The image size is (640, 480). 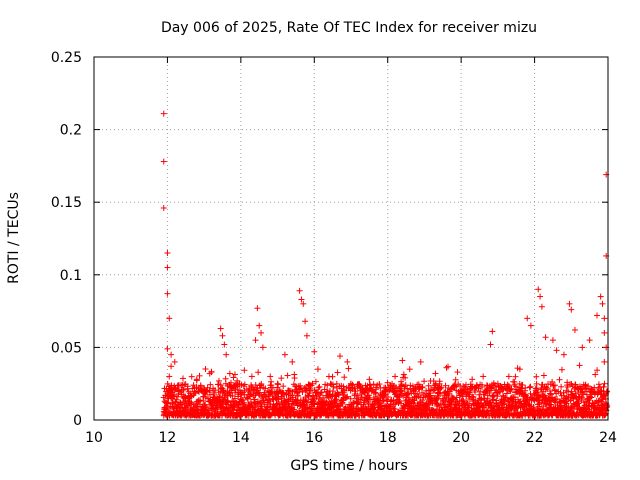 I want to click on y-tick-label: 0.1, so click(x=71, y=276).